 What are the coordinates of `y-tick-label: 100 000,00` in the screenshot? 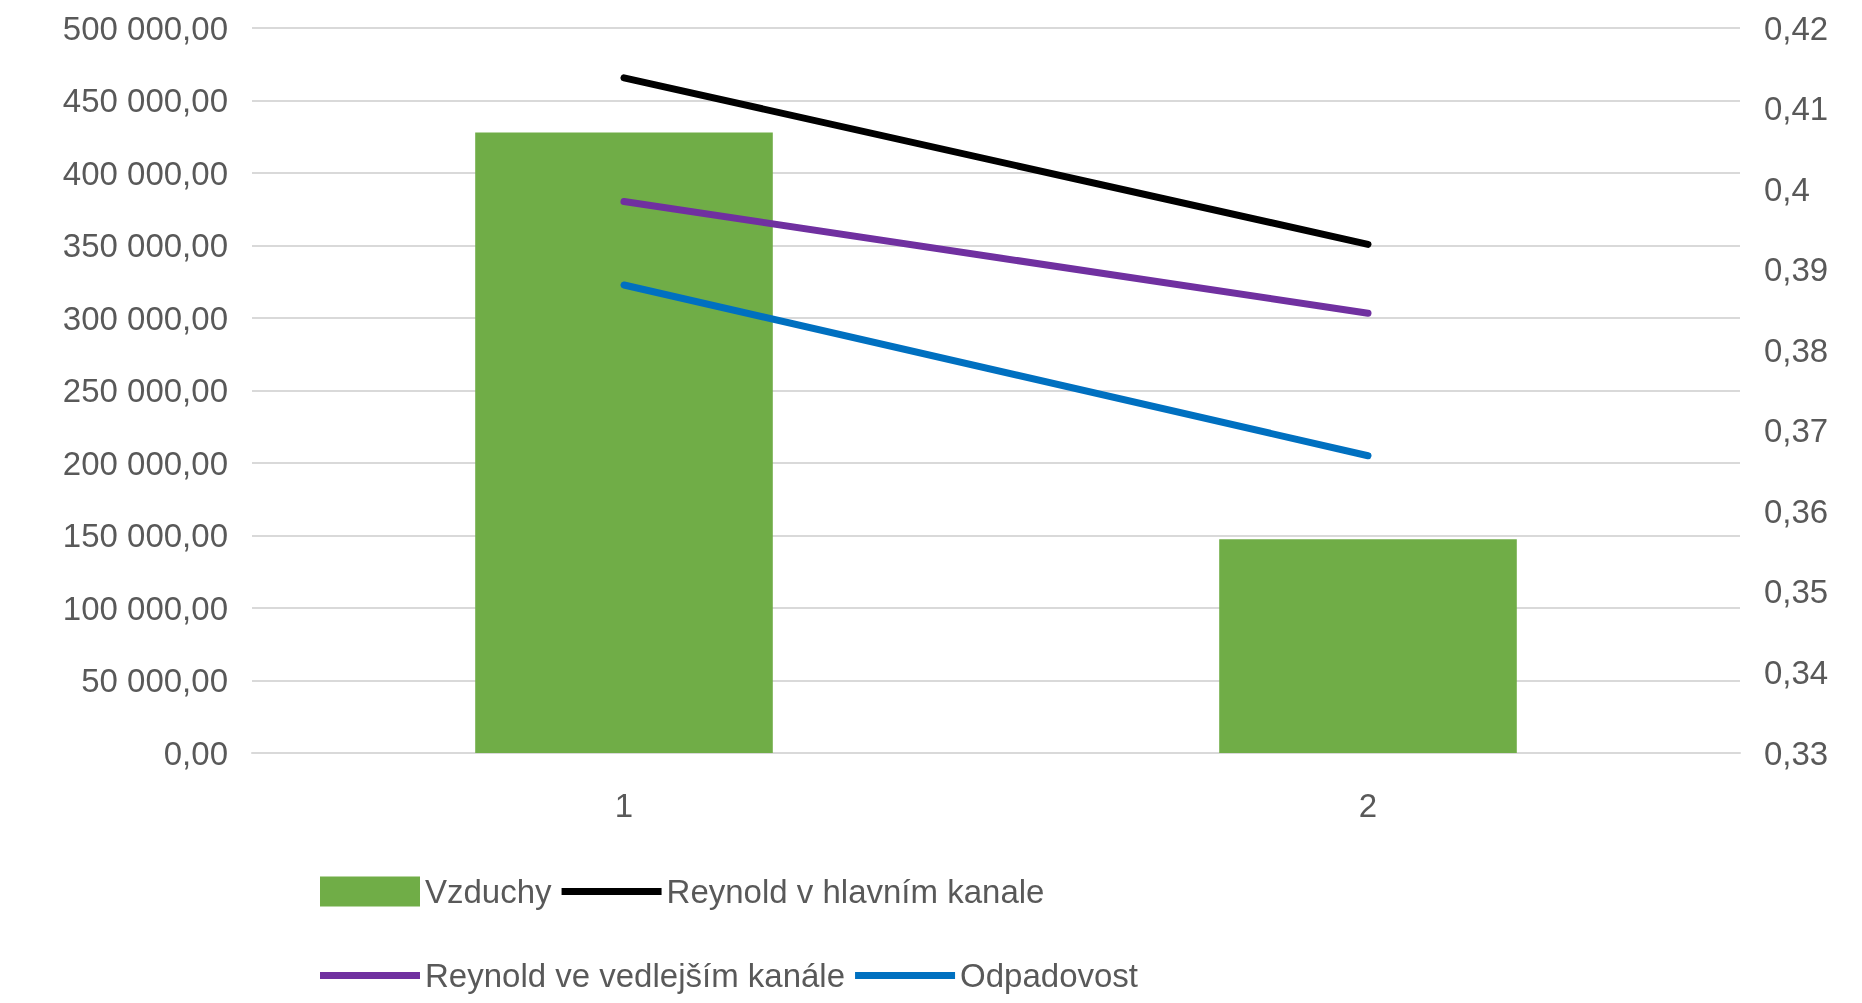 It's located at (145, 608).